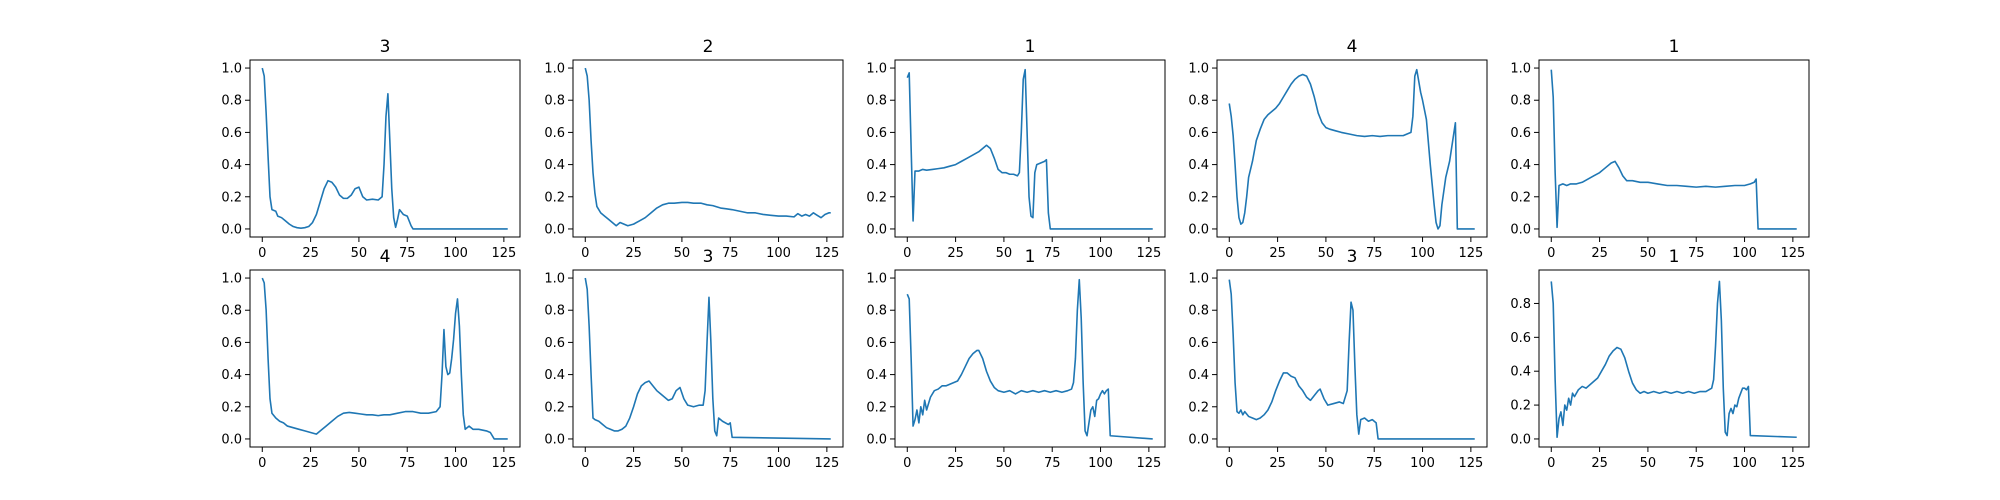  I want to click on subplot-9: 3 0 25 50 75 100 125 0.0 0.2 0.4 0.6 0.8 1.0, so click(1338, 359).